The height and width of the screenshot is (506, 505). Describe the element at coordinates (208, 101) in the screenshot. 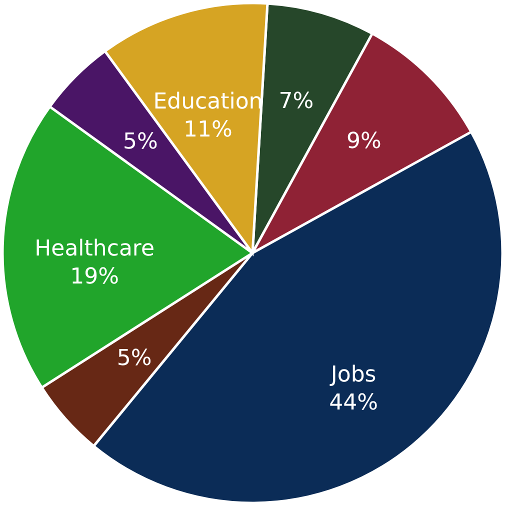

I see `slice-label: Education` at that location.